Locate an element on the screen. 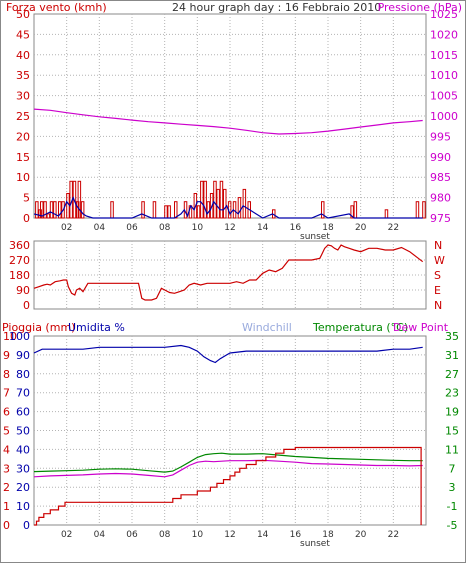 This screenshot has width=466, height=563. humidity-axis-title: Umidita % is located at coordinates (96, 327).